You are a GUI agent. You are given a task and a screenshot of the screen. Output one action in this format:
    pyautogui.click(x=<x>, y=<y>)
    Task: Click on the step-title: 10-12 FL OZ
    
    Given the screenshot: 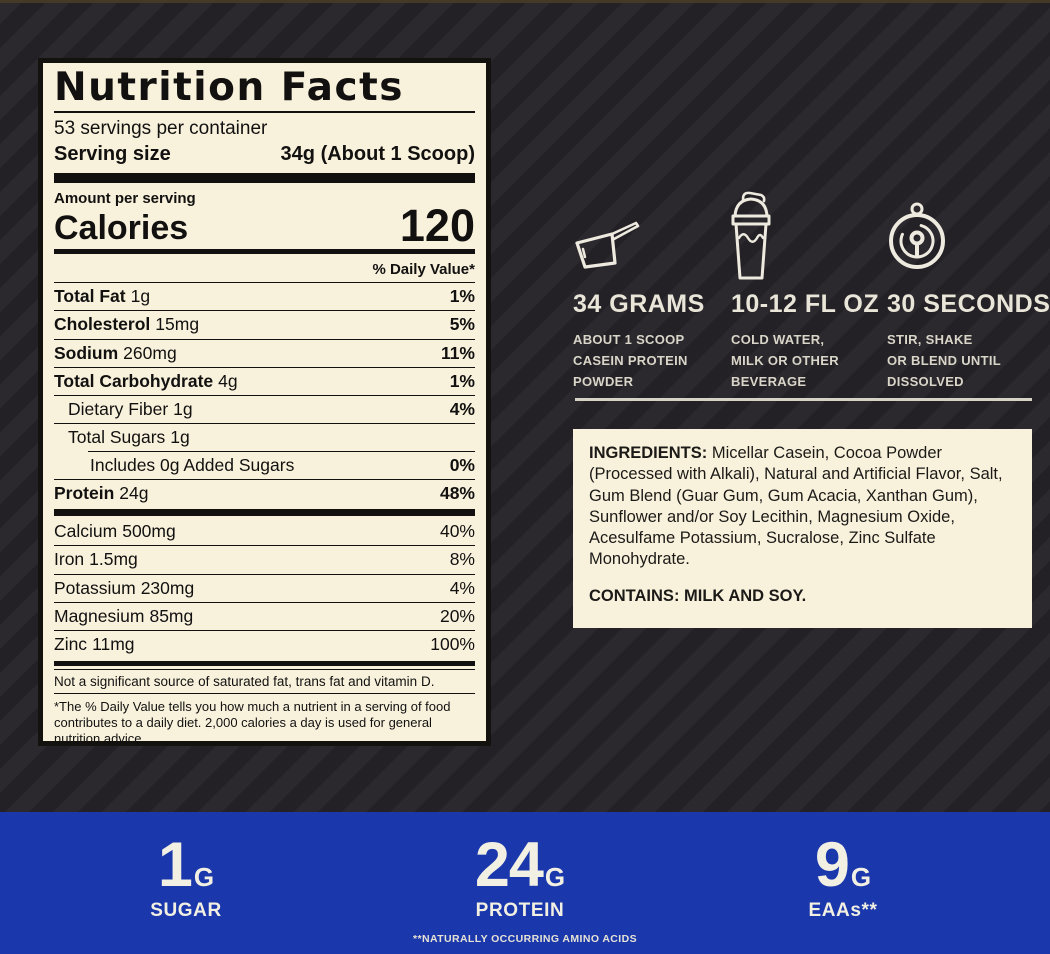 What is the action you would take?
    pyautogui.click(x=805, y=304)
    